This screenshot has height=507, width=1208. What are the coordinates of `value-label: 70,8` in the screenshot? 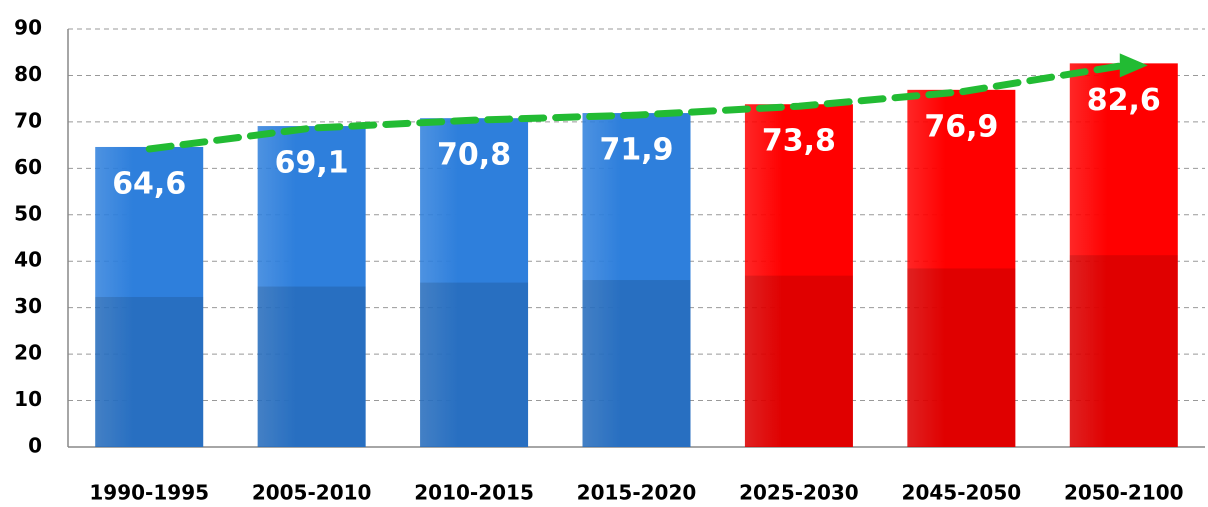 It's located at (474, 155).